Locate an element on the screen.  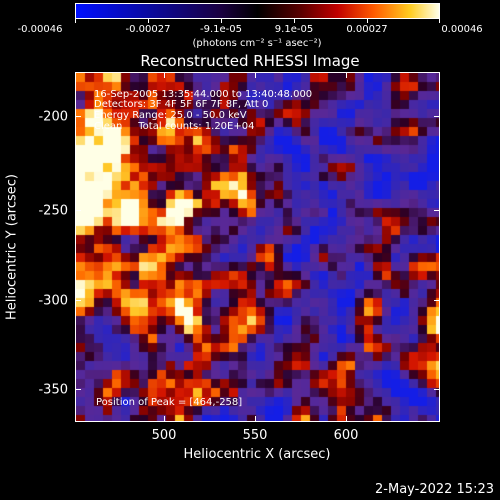
colorbar-tick-label: -0.00046 is located at coordinates (40, 29).